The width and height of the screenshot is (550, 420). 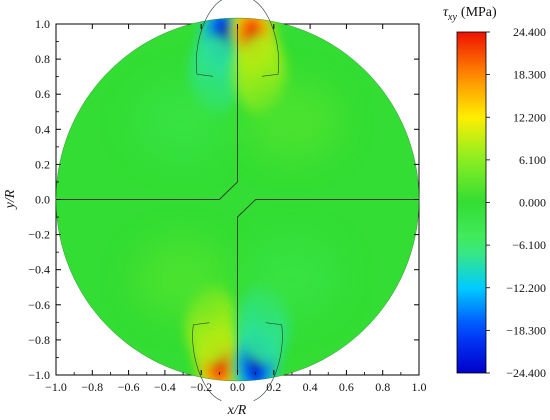 What do you see at coordinates (346, 387) in the screenshot?
I see `x-tick-label: 0.6` at bounding box center [346, 387].